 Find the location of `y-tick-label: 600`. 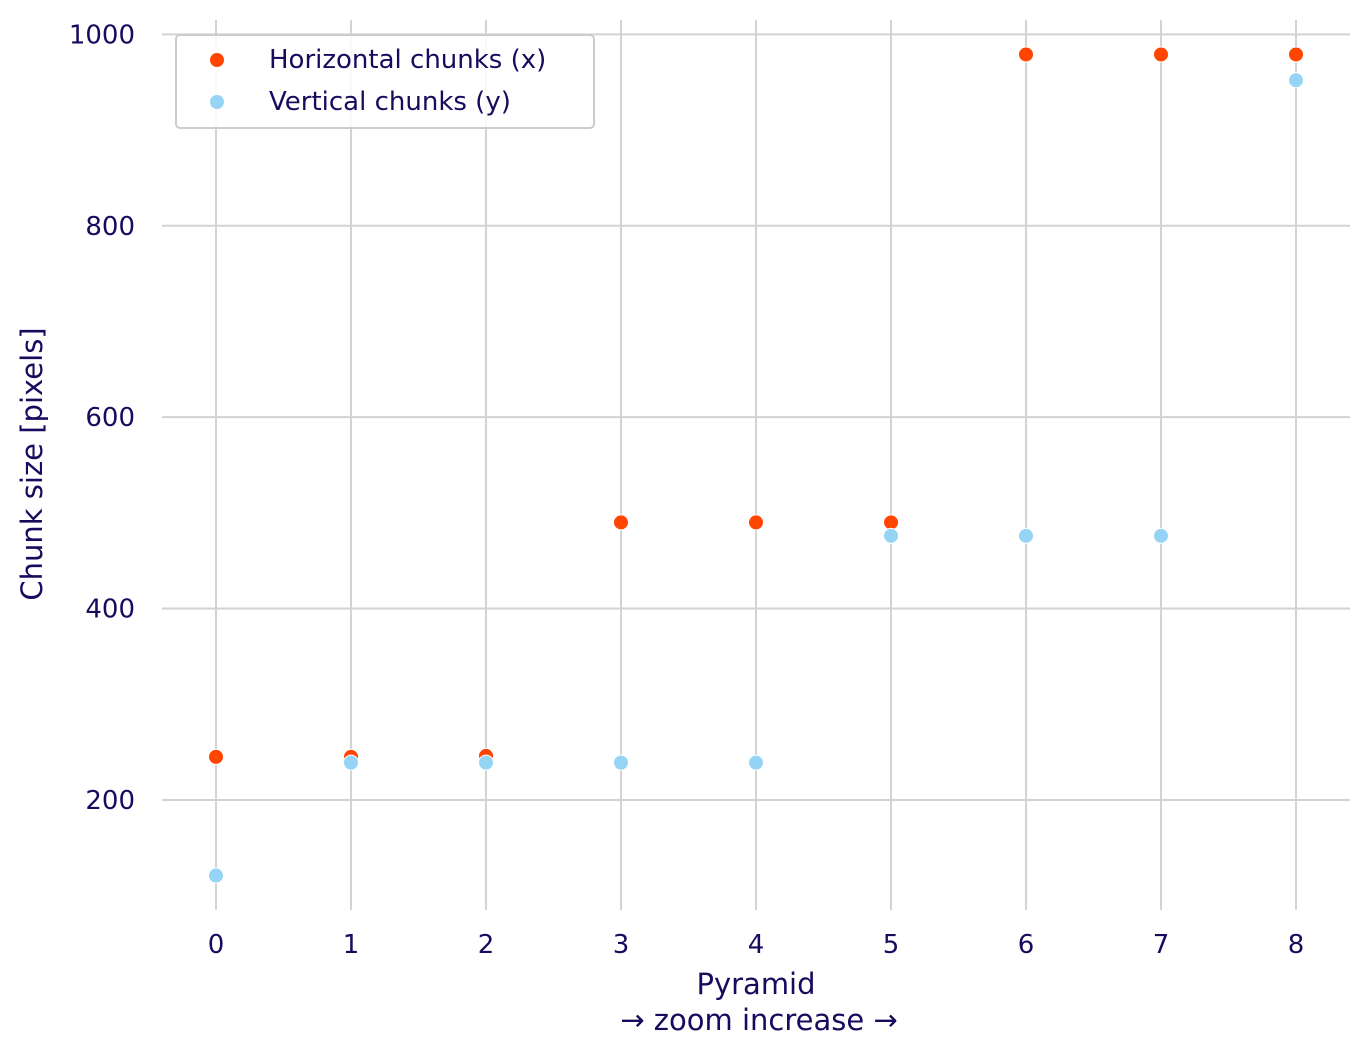

y-tick-label: 600 is located at coordinates (110, 418).